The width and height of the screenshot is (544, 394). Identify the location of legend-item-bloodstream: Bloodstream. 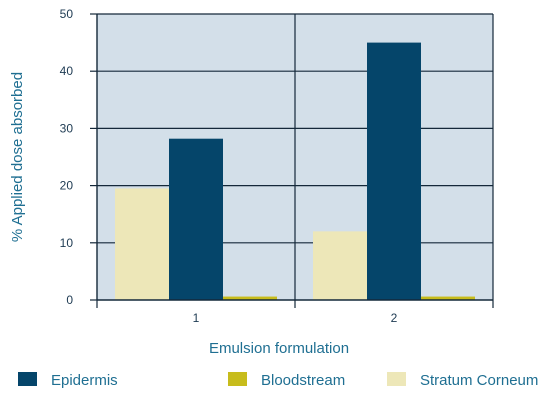
(286, 380).